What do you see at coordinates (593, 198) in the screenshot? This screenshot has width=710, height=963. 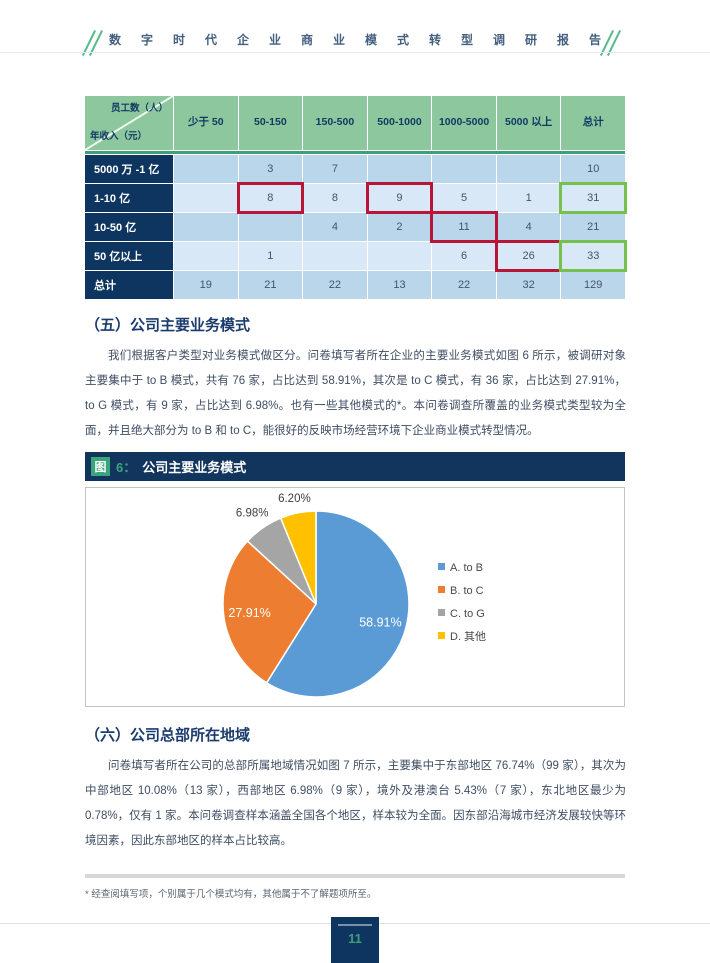 I see `table-cell: 31` at bounding box center [593, 198].